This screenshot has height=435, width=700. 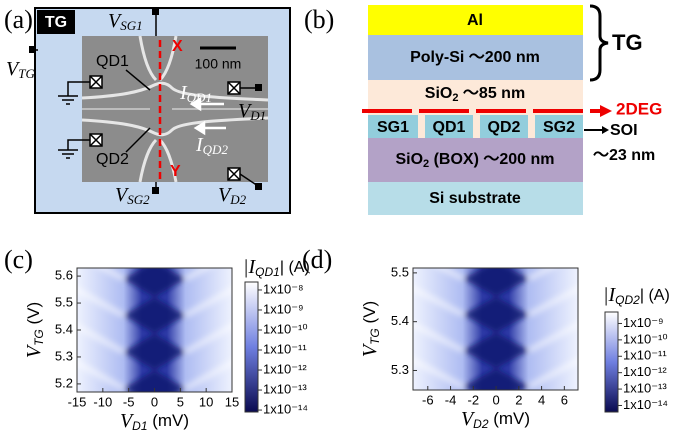 I want to click on terminal-dots, so click(x=145, y=101).